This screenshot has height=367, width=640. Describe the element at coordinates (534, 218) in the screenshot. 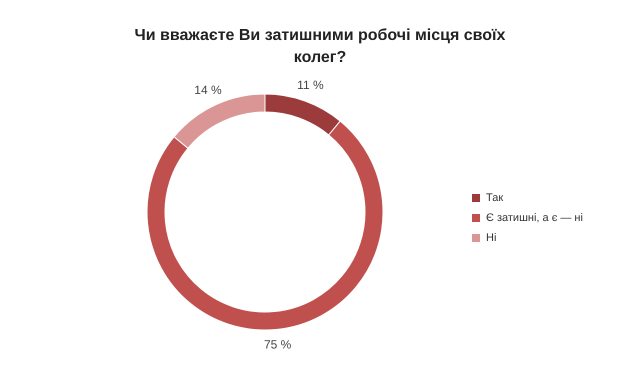

I see `legend-label: Є затишні, а є — ні` at that location.